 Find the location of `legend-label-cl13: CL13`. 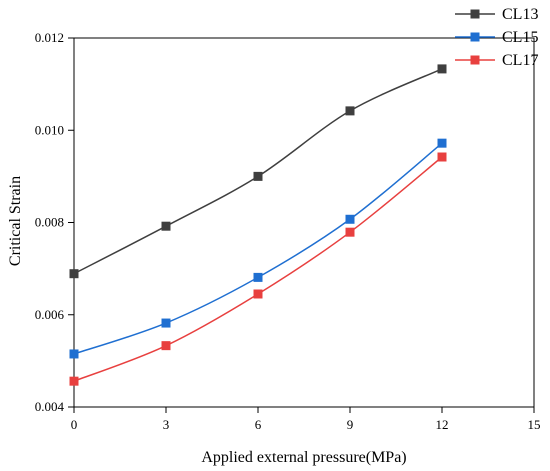

legend-label-cl13: CL13 is located at coordinates (520, 14).